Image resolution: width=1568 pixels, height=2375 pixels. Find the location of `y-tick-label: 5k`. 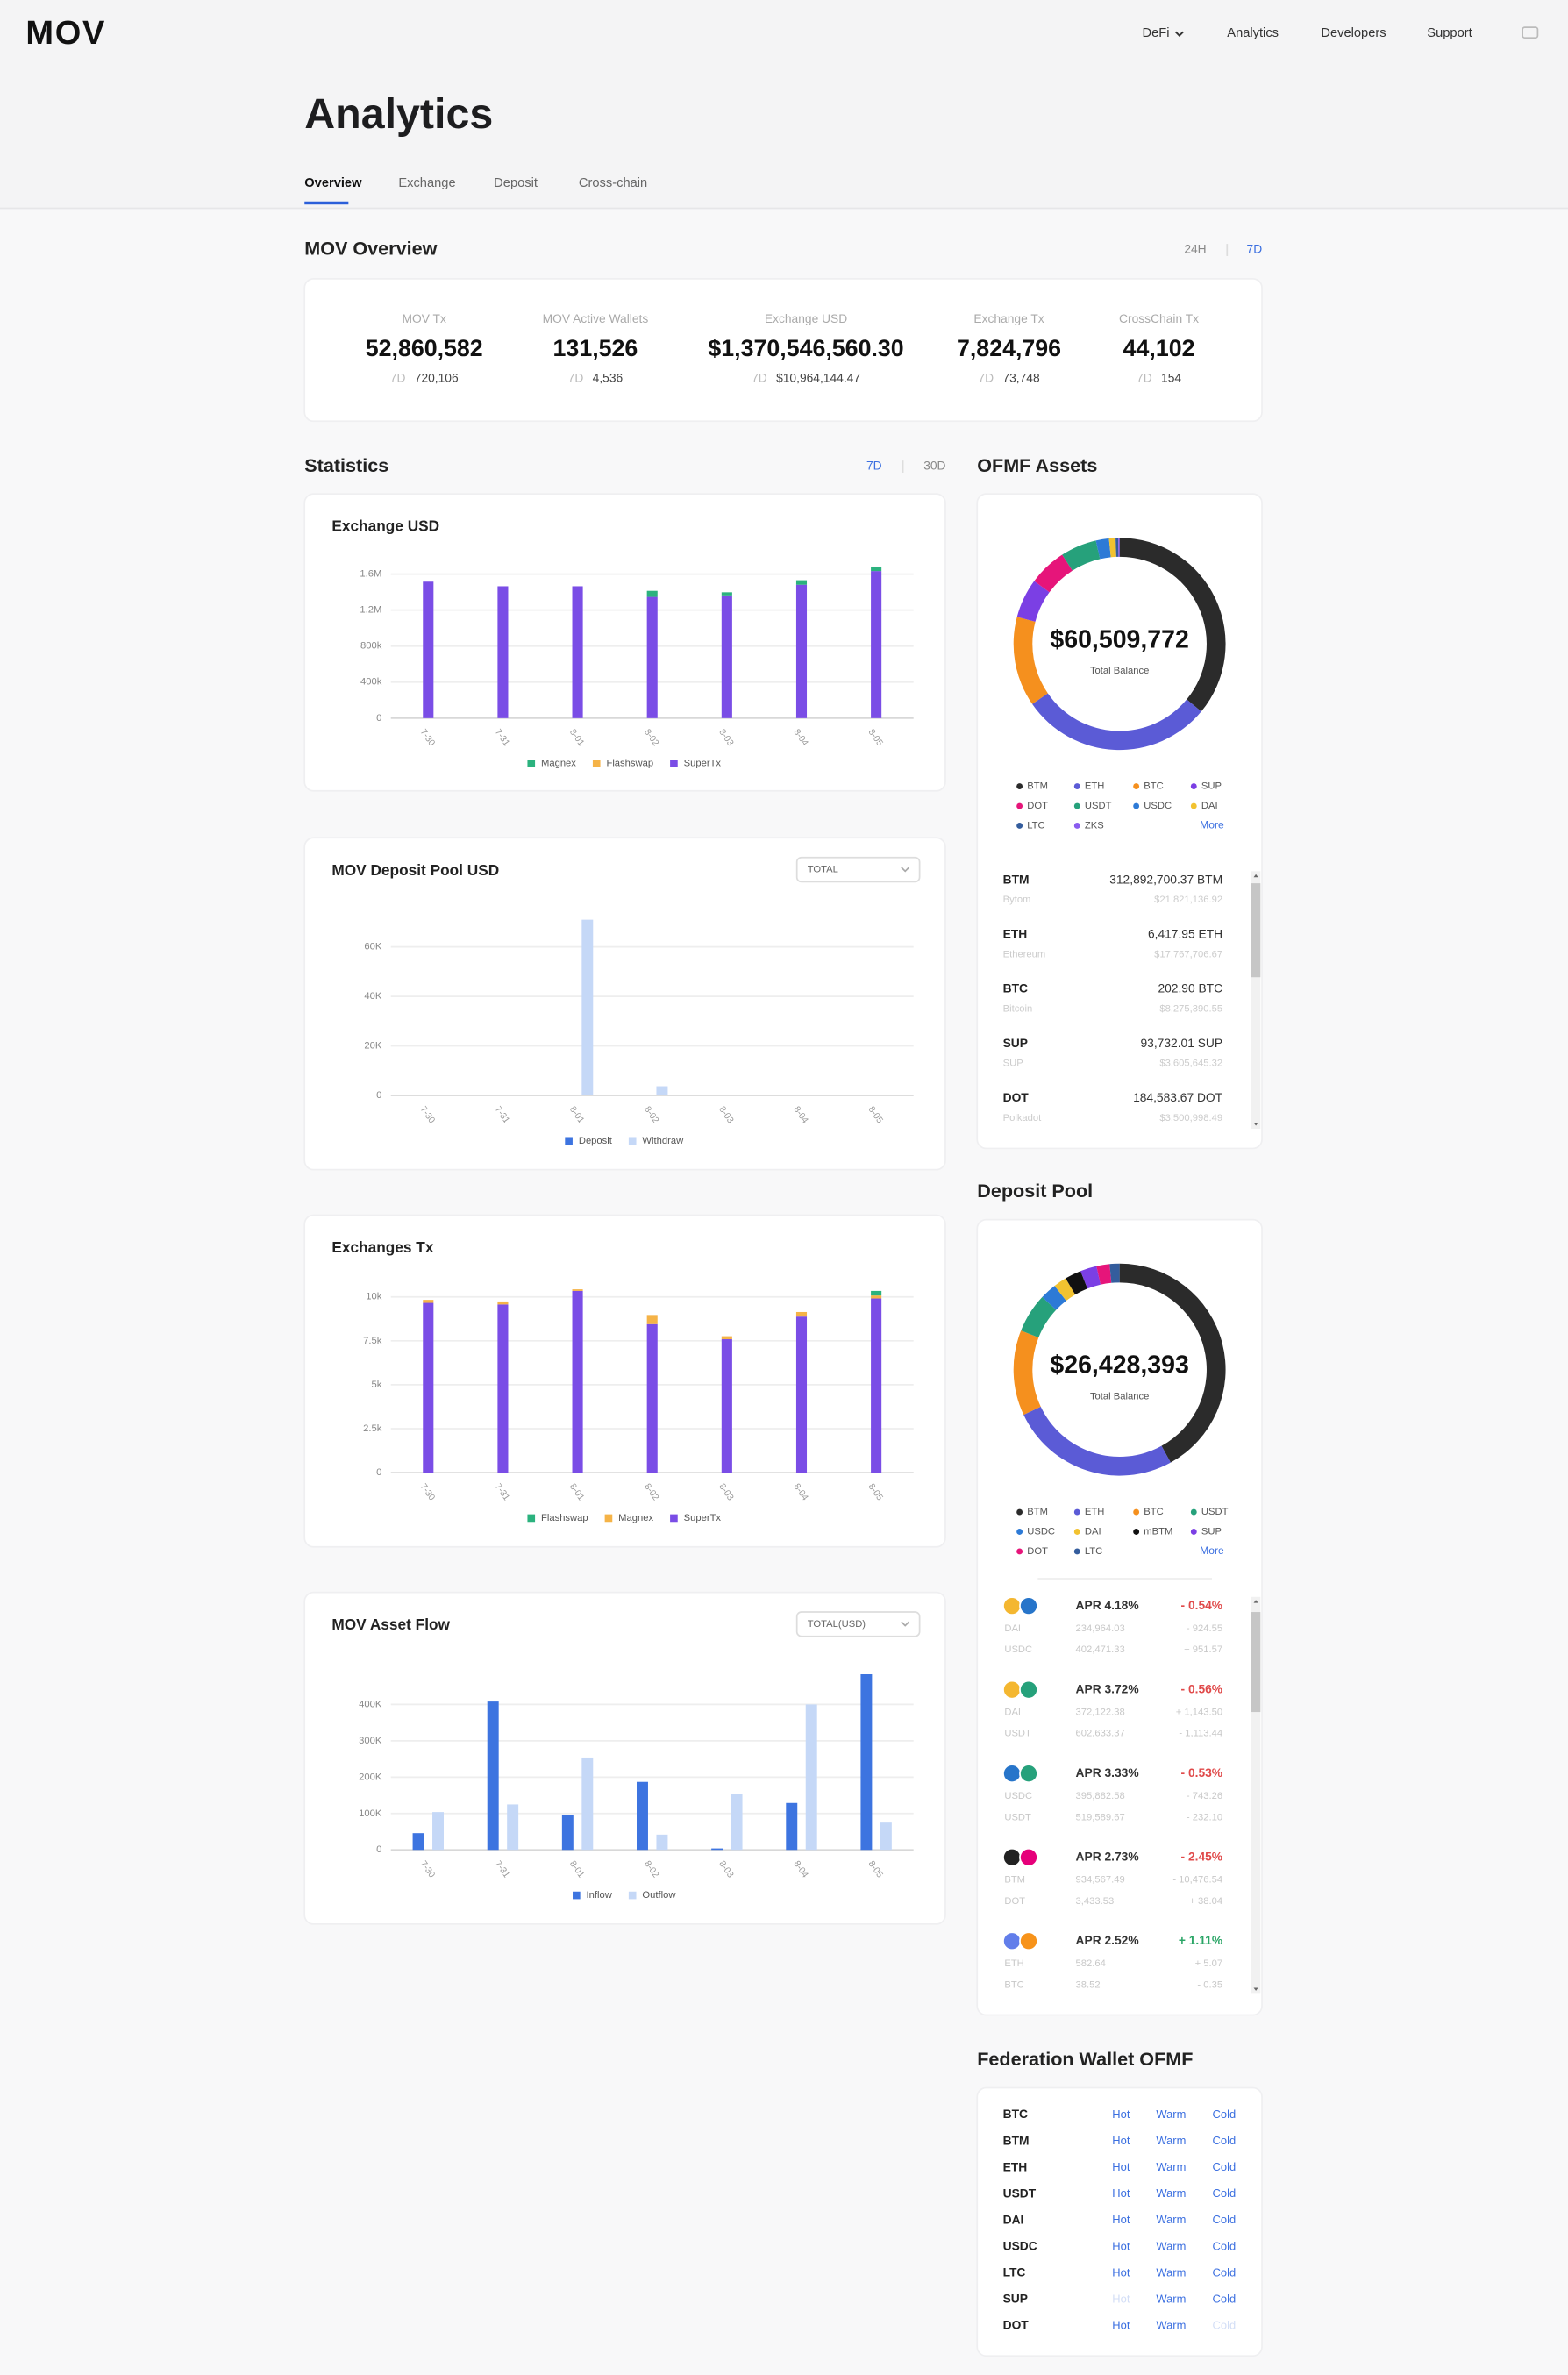

y-tick-label: 5k is located at coordinates (376, 1385).